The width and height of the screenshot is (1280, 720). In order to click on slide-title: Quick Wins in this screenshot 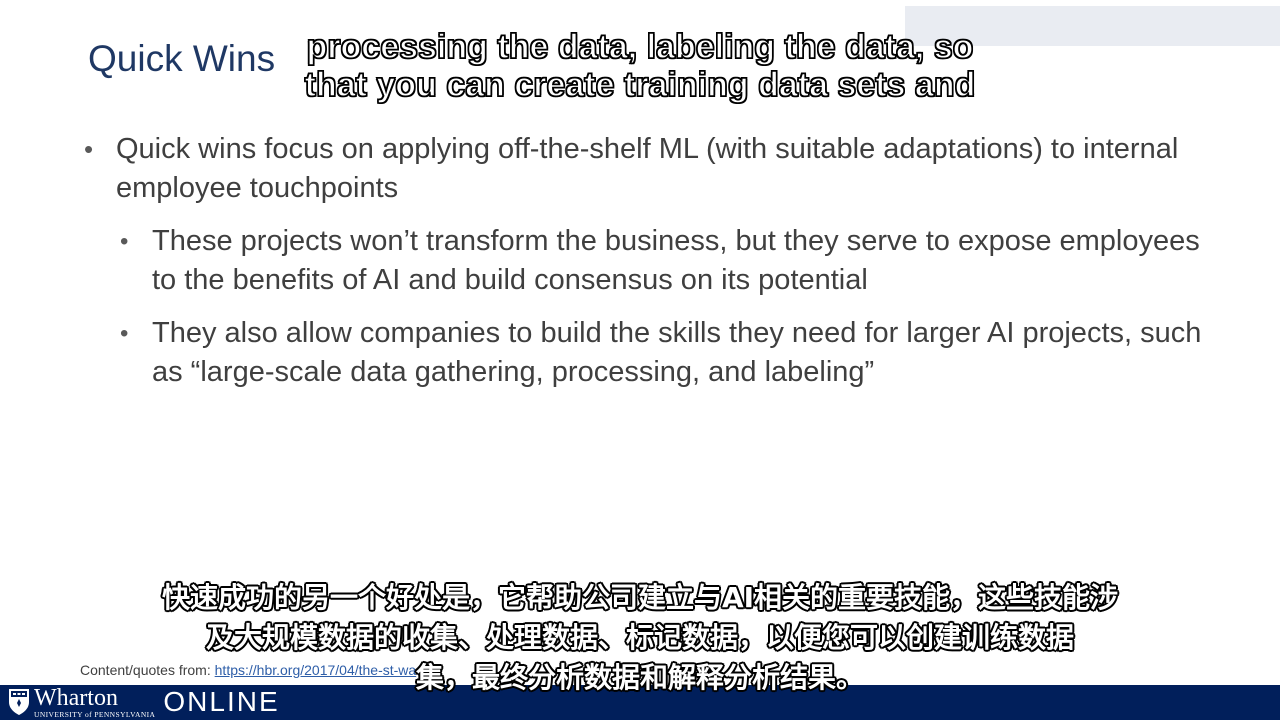, I will do `click(182, 58)`.